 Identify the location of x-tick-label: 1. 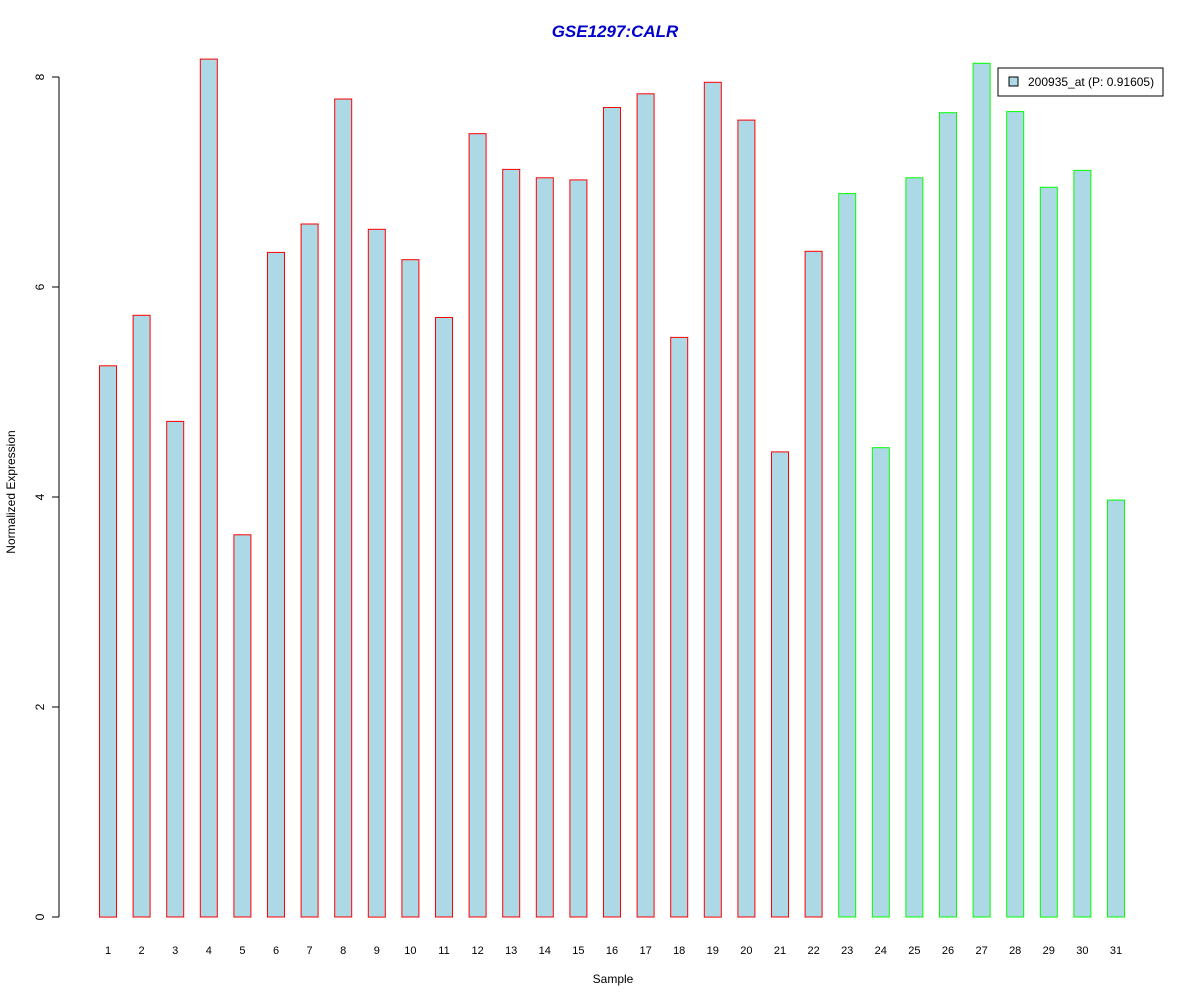
(108, 951).